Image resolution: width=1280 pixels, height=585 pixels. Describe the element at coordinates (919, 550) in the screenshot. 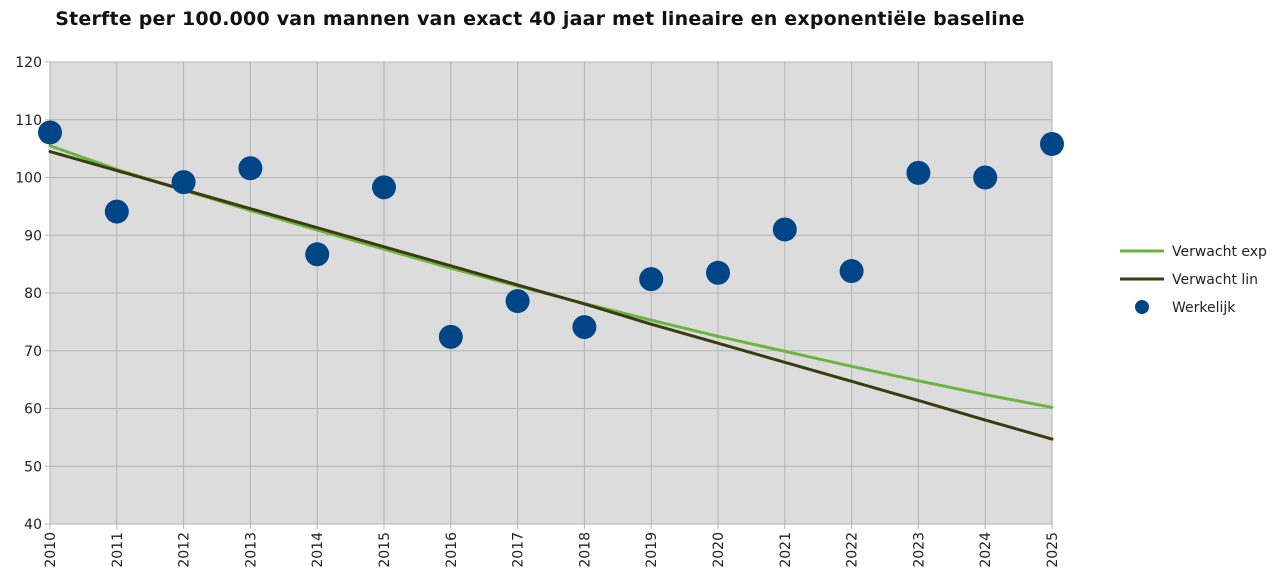

I see `x-tick-label: 2023` at that location.